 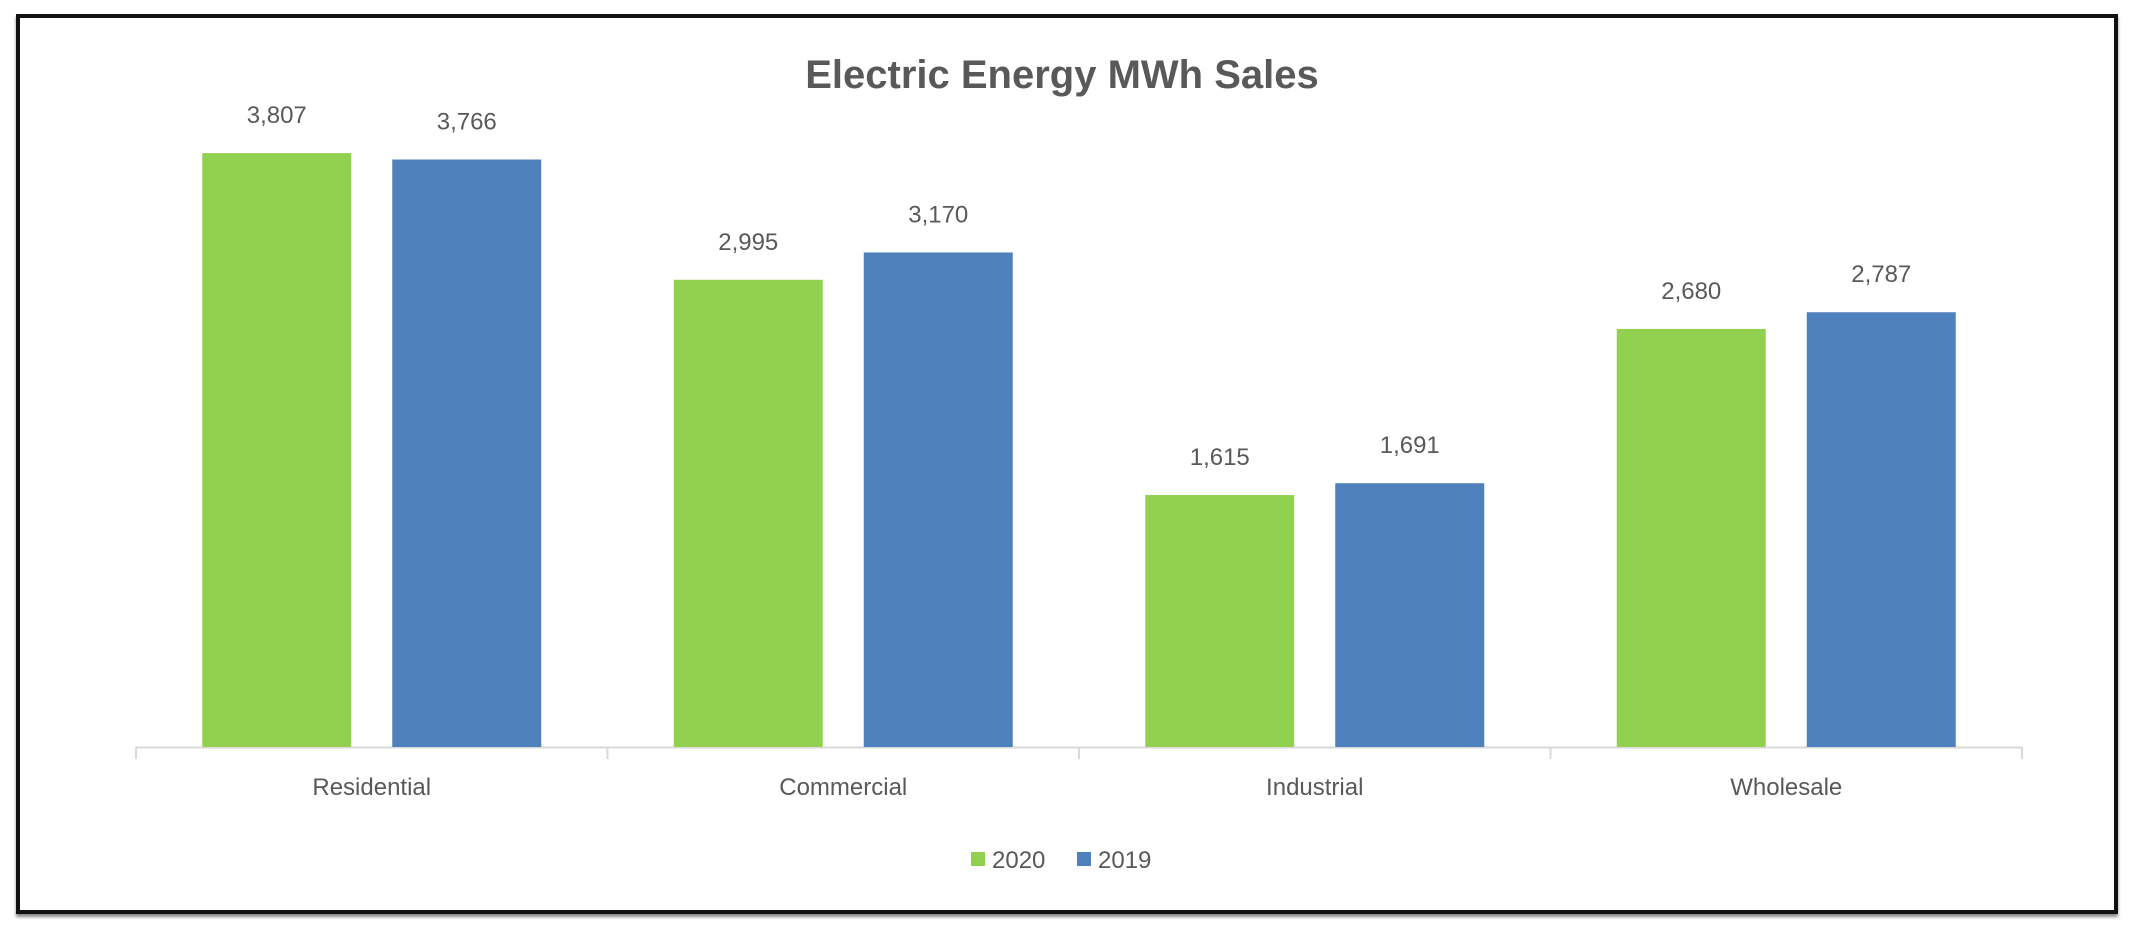 I want to click on x-tick-label: Residential, so click(x=371, y=787).